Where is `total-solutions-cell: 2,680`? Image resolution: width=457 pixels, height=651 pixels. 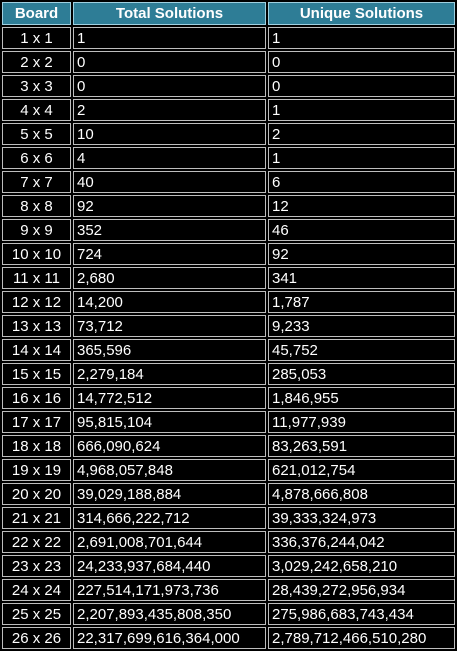
total-solutions-cell: 2,680 is located at coordinates (169, 278).